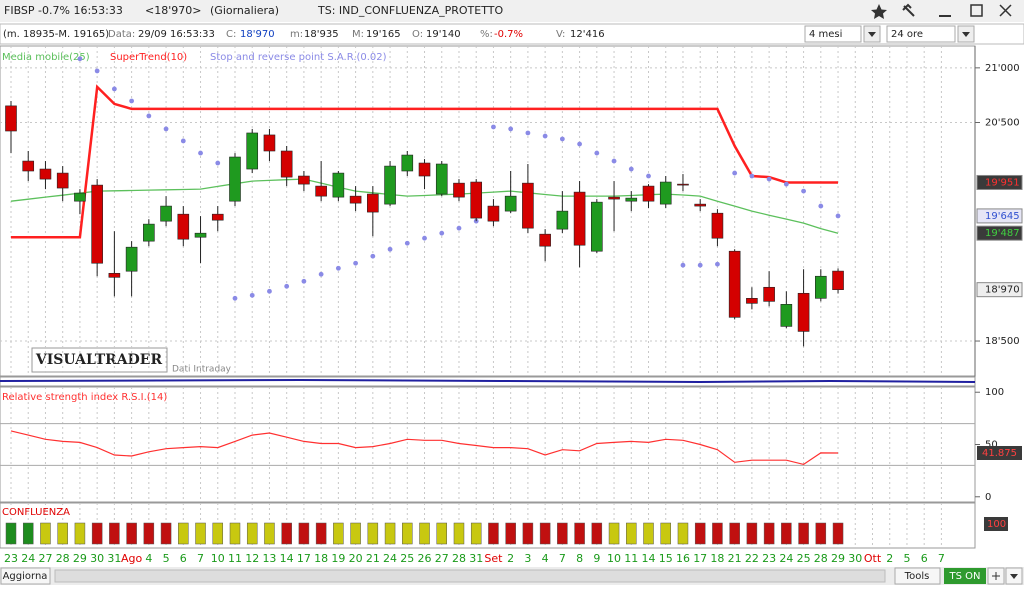 The image size is (1024, 589). What do you see at coordinates (407, 558) in the screenshot?
I see `x-tick-label: 25` at bounding box center [407, 558].